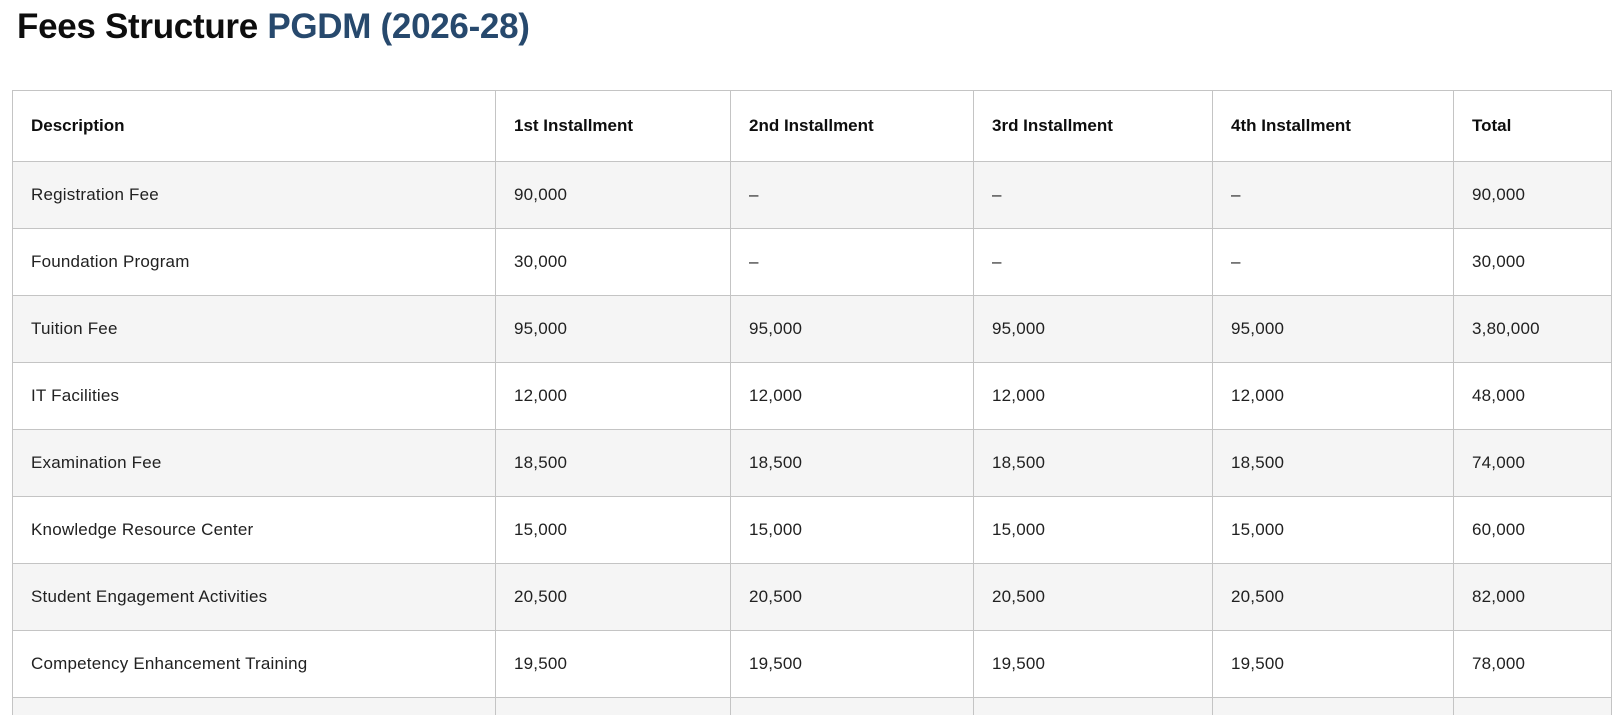  Describe the element at coordinates (1532, 329) in the screenshot. I see `cell-total: 3,80,000` at that location.